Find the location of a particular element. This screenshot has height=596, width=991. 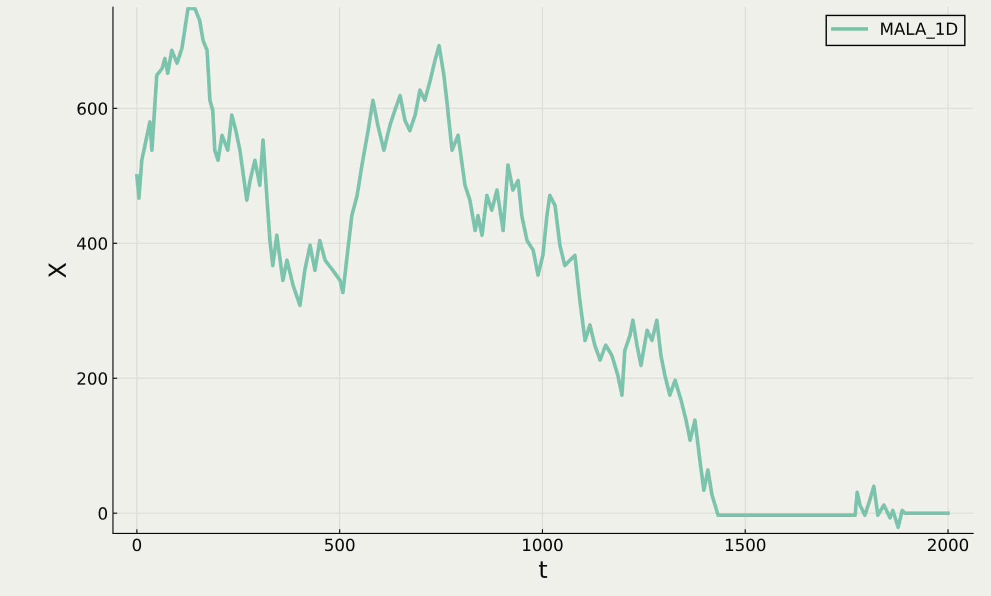

y-tick-label: 600 is located at coordinates (92, 108).